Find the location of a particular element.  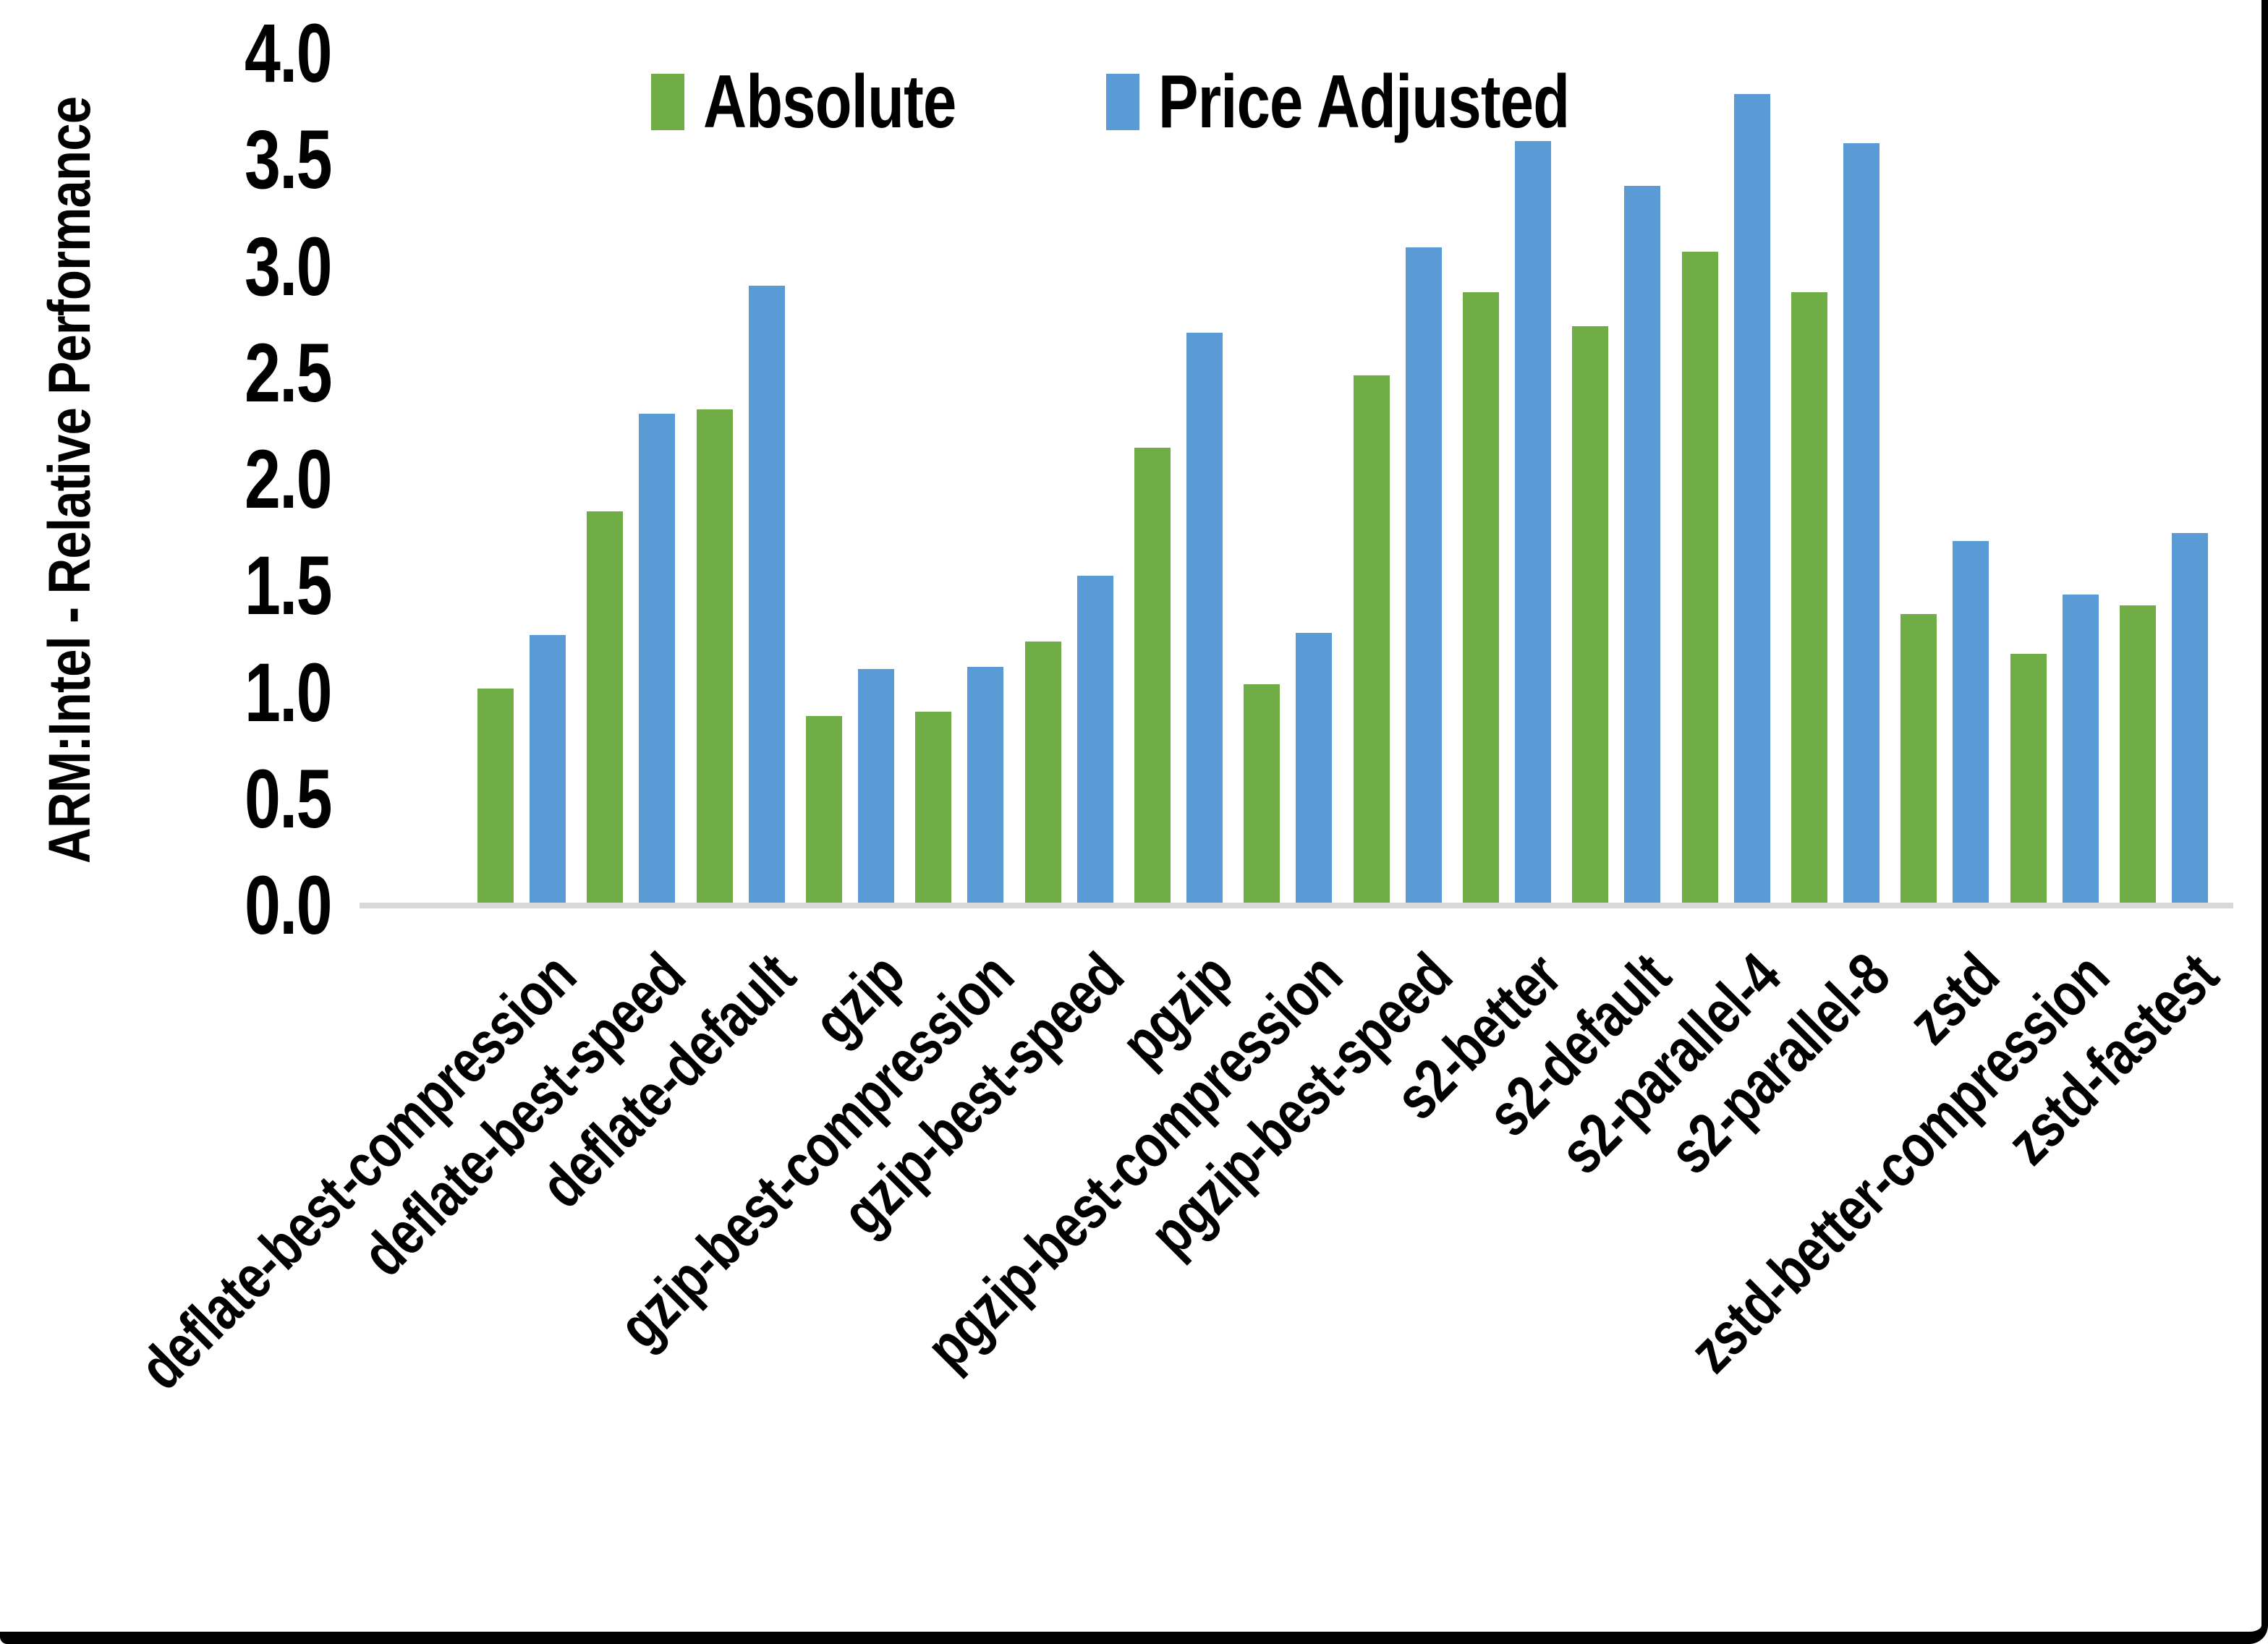

y-axis-title: ARM:Intel - Relative Performance is located at coordinates (70, 480).